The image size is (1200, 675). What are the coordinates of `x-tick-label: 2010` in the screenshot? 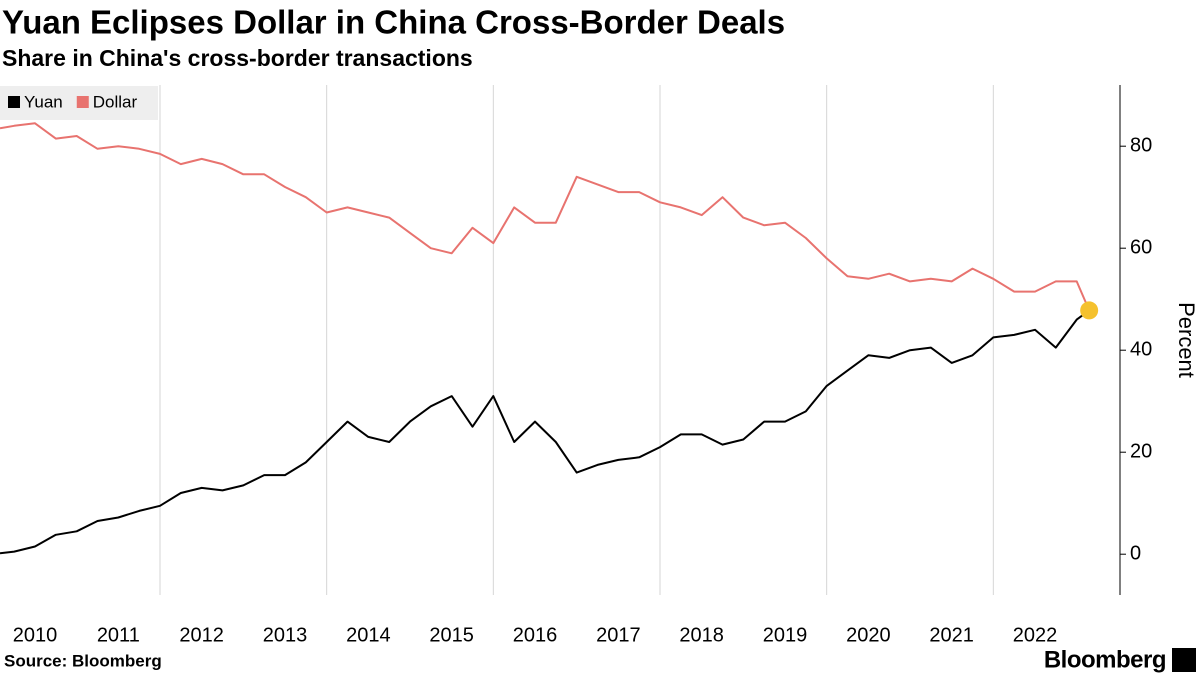 It's located at (35, 635).